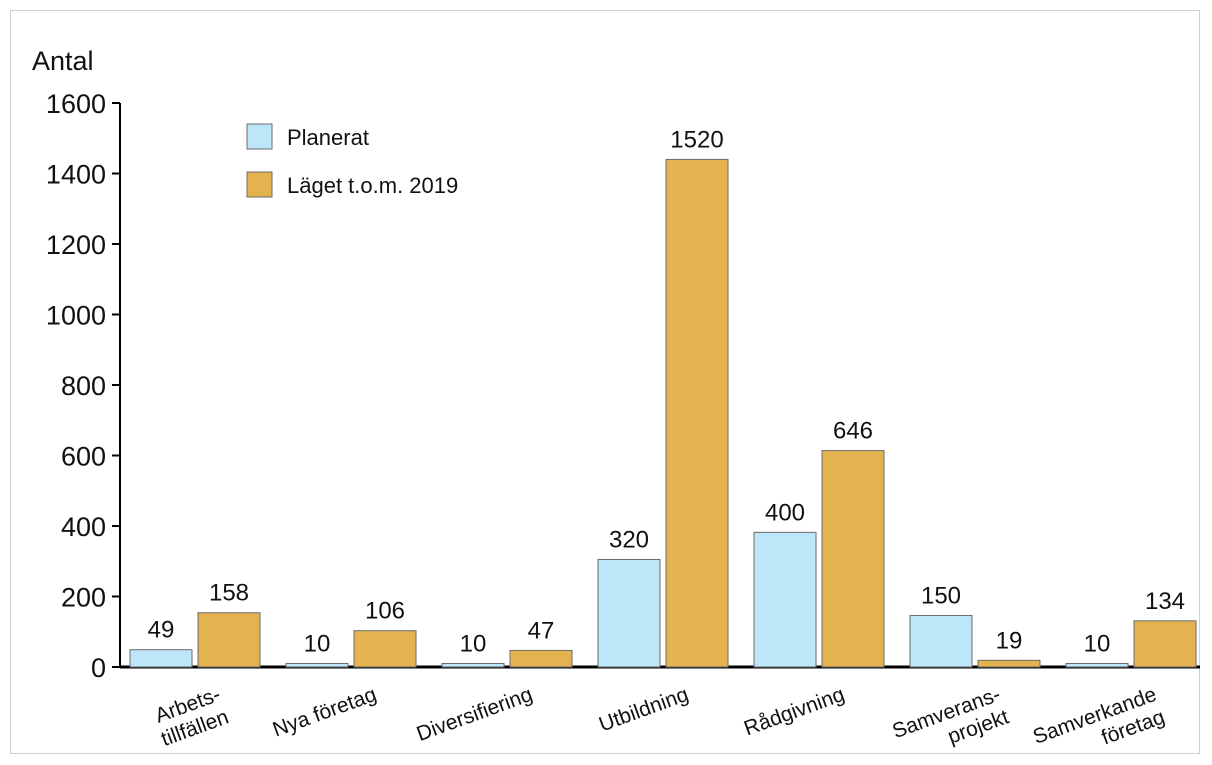  Describe the element at coordinates (76, 175) in the screenshot. I see `y-tick-label-1400: 1400` at that location.